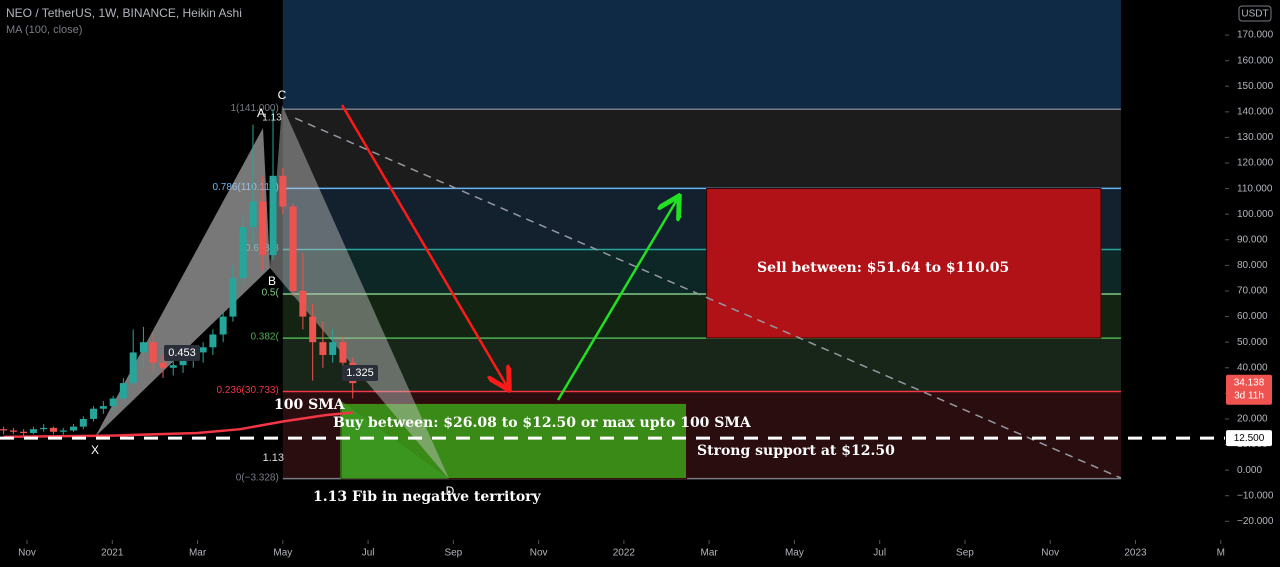 The width and height of the screenshot is (1280, 567). I want to click on ratio-label: 0.453, so click(182, 353).